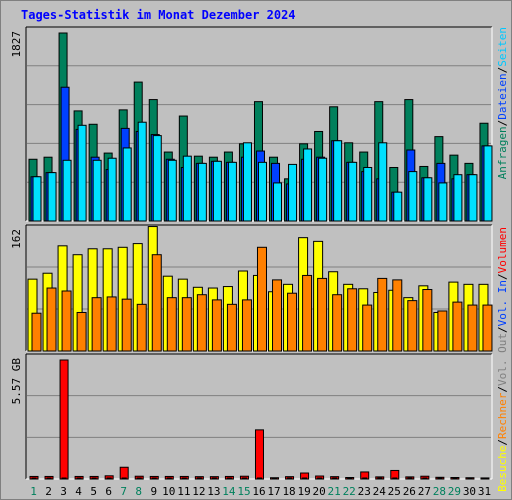 The width and height of the screenshot is (512, 500). I want to click on y-max-label-visits: 162, so click(16, 239).